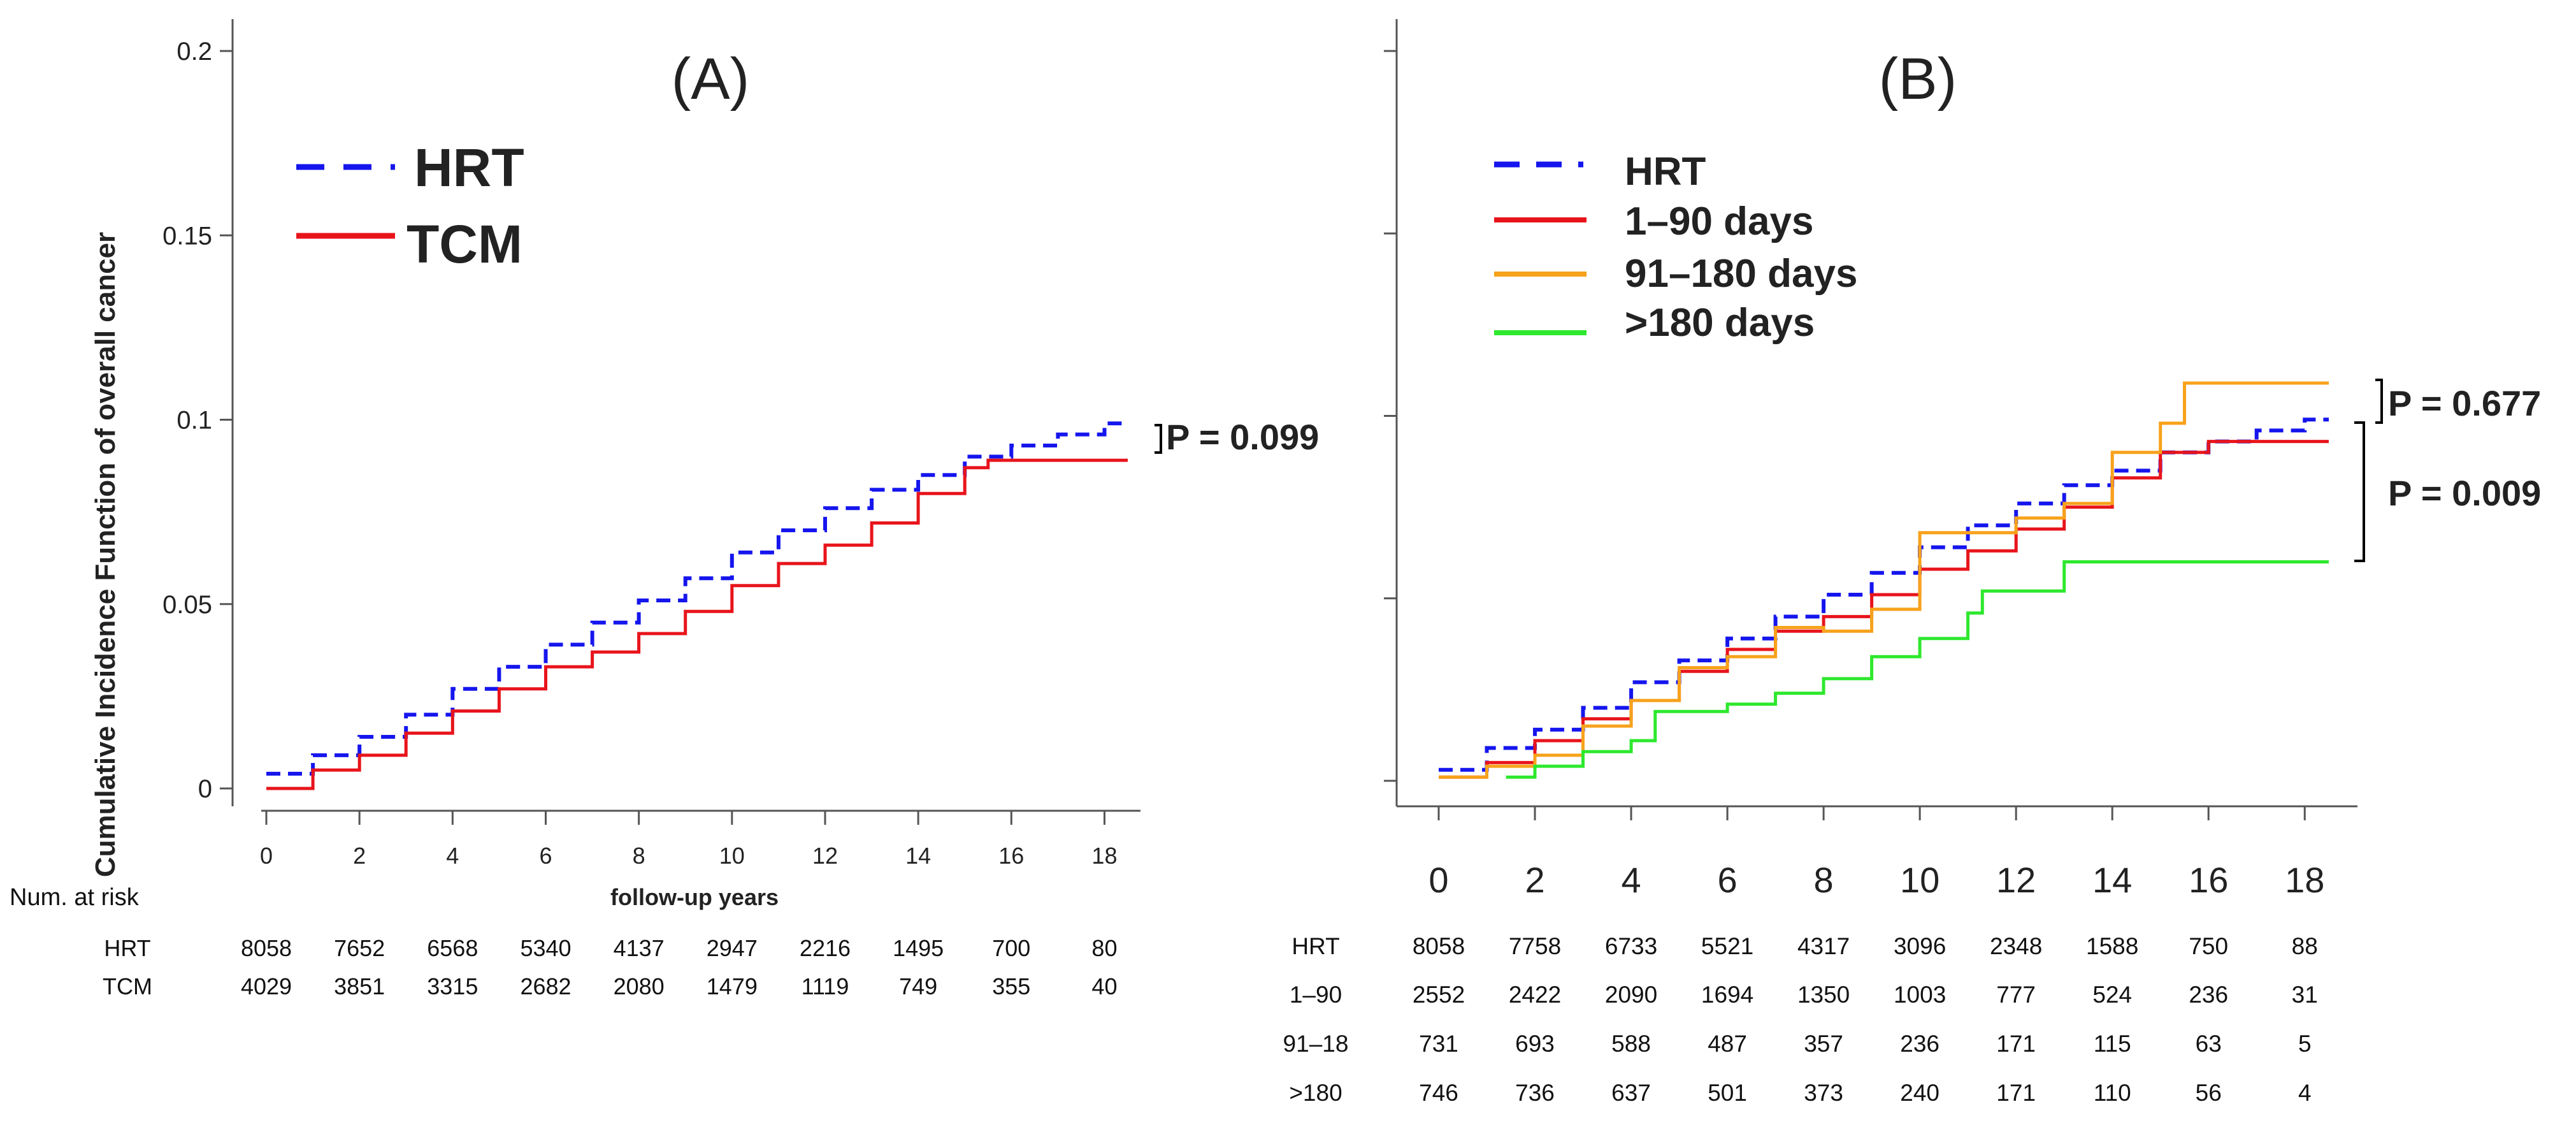 This screenshot has height=1125, width=2576. Describe the element at coordinates (1919, 1093) in the screenshot. I see `risk-cell: 240` at that location.